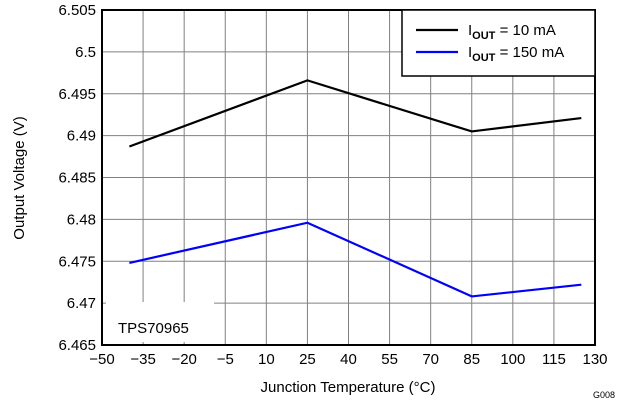 The image size is (629, 400). I want to click on x-tick-label: −35, so click(142, 359).